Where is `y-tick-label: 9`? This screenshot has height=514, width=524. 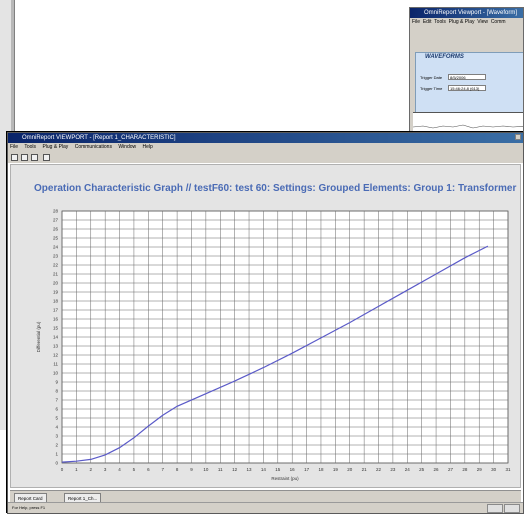 y-tick-label: 9 is located at coordinates (56, 382).